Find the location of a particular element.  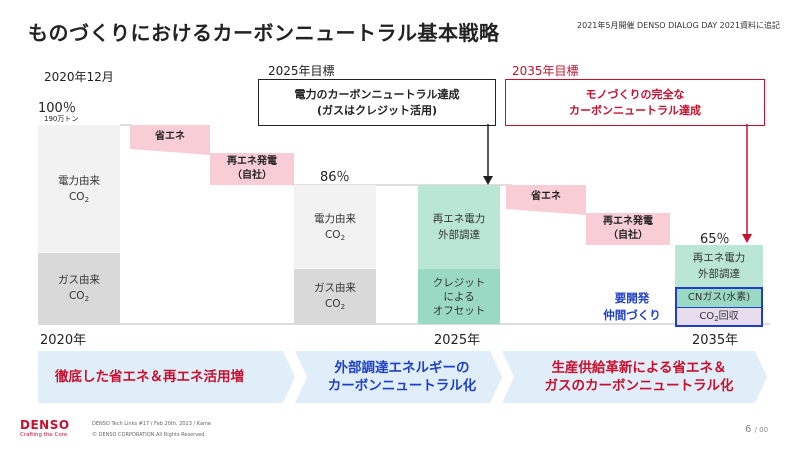

strategy-band-2: 外部調達エネルギーの カーボンニュートラル化 is located at coordinates (402, 377).